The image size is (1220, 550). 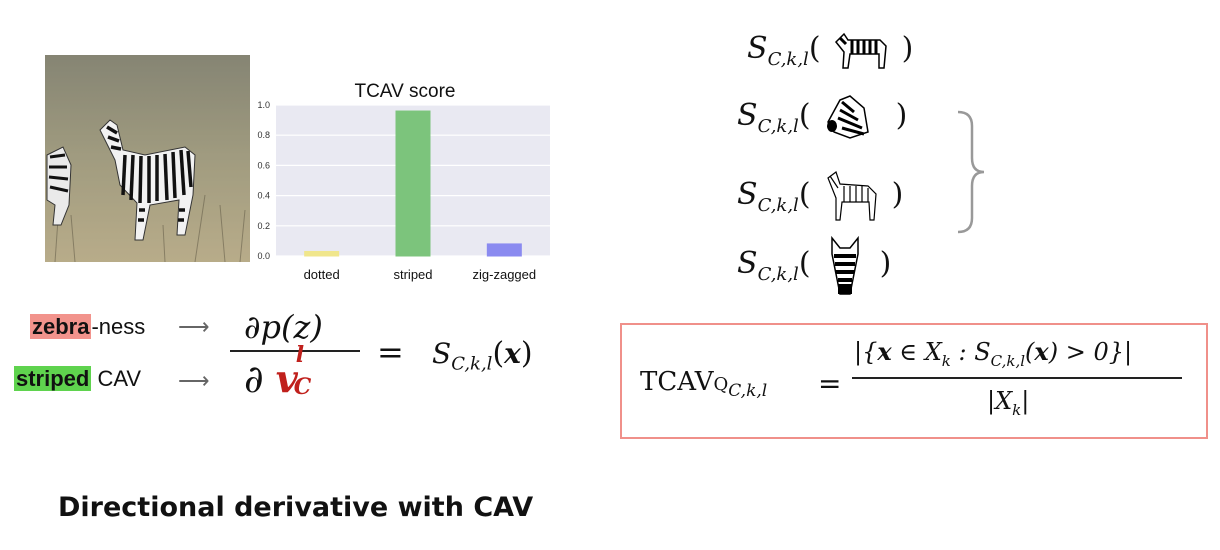 What do you see at coordinates (971, 172) in the screenshot?
I see `curly-brace-icon` at bounding box center [971, 172].